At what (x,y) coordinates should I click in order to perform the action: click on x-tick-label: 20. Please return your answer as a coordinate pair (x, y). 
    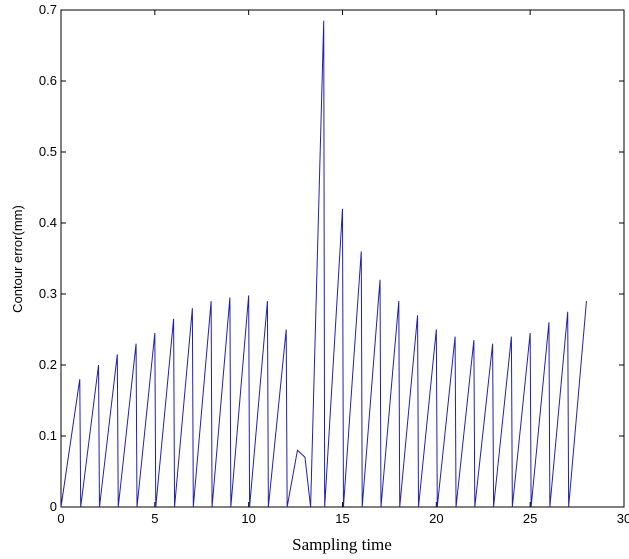
    Looking at the image, I should click on (436, 518).